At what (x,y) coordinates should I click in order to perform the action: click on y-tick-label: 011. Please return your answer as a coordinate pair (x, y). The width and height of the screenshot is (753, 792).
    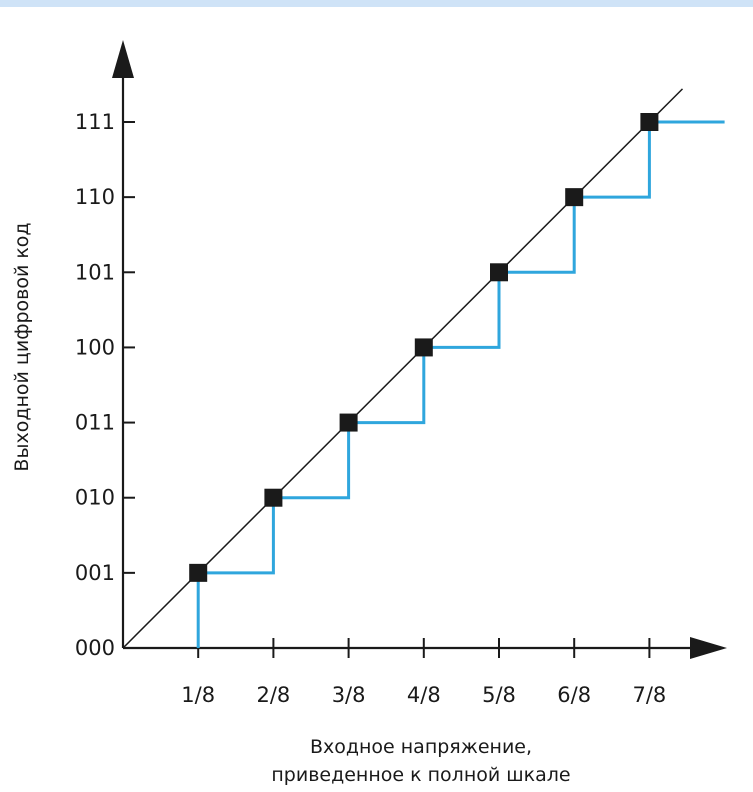
    Looking at the image, I should click on (95, 423).